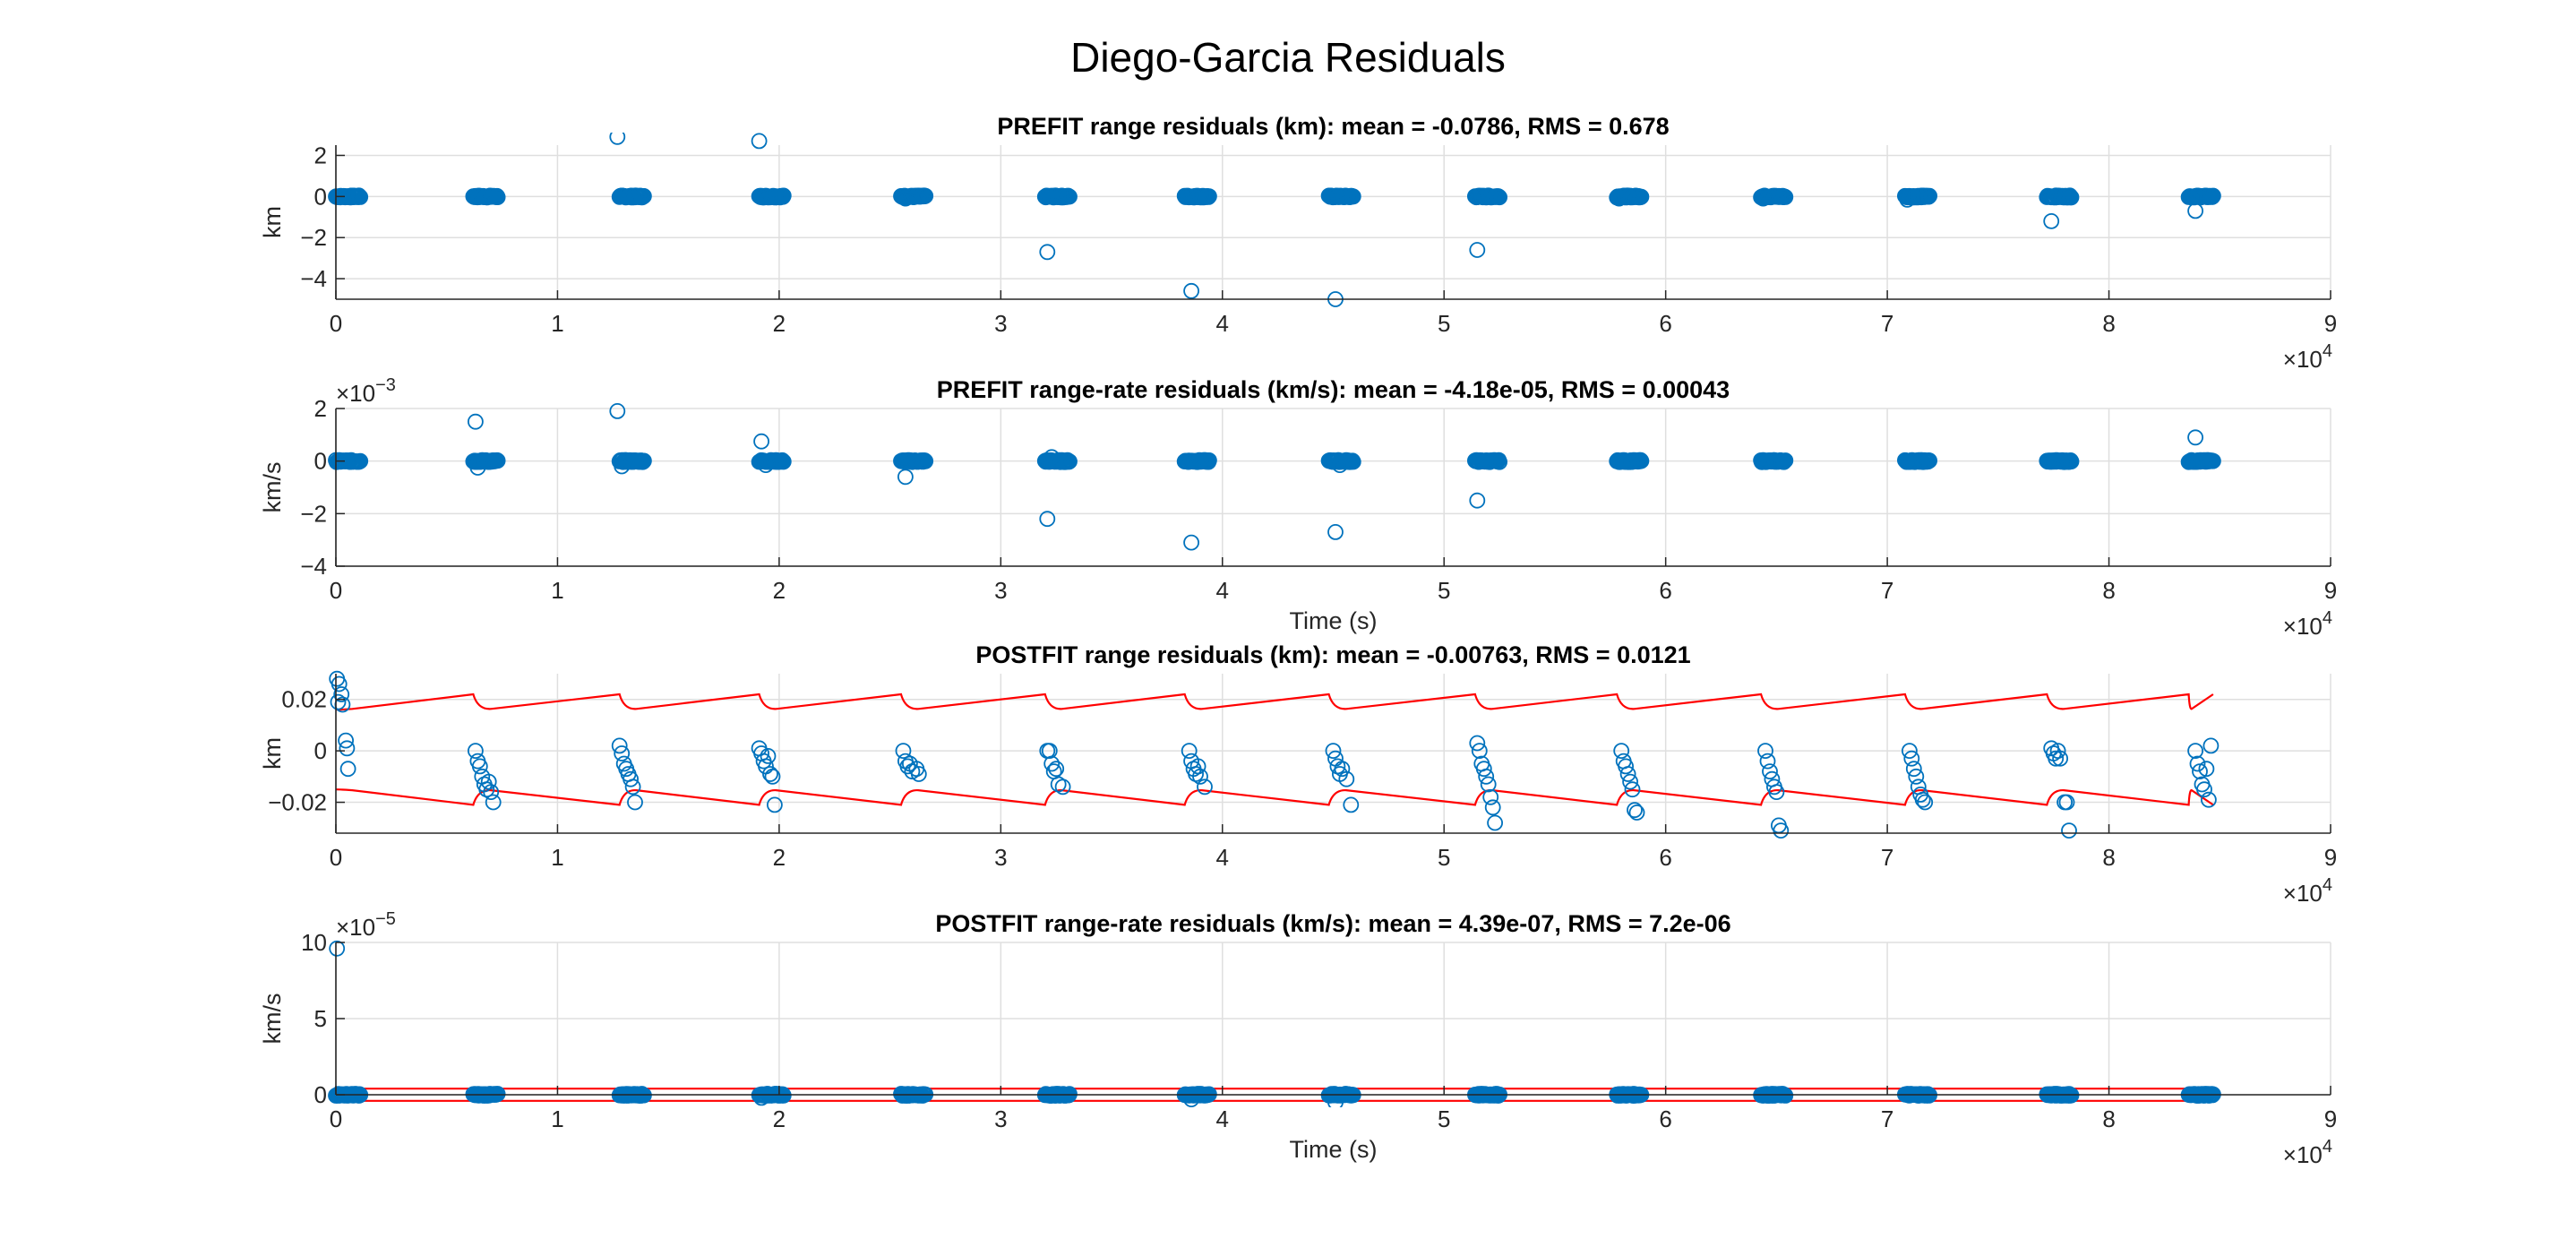  What do you see at coordinates (1444, 1118) in the screenshot?
I see `x-tick-label: 5` at bounding box center [1444, 1118].